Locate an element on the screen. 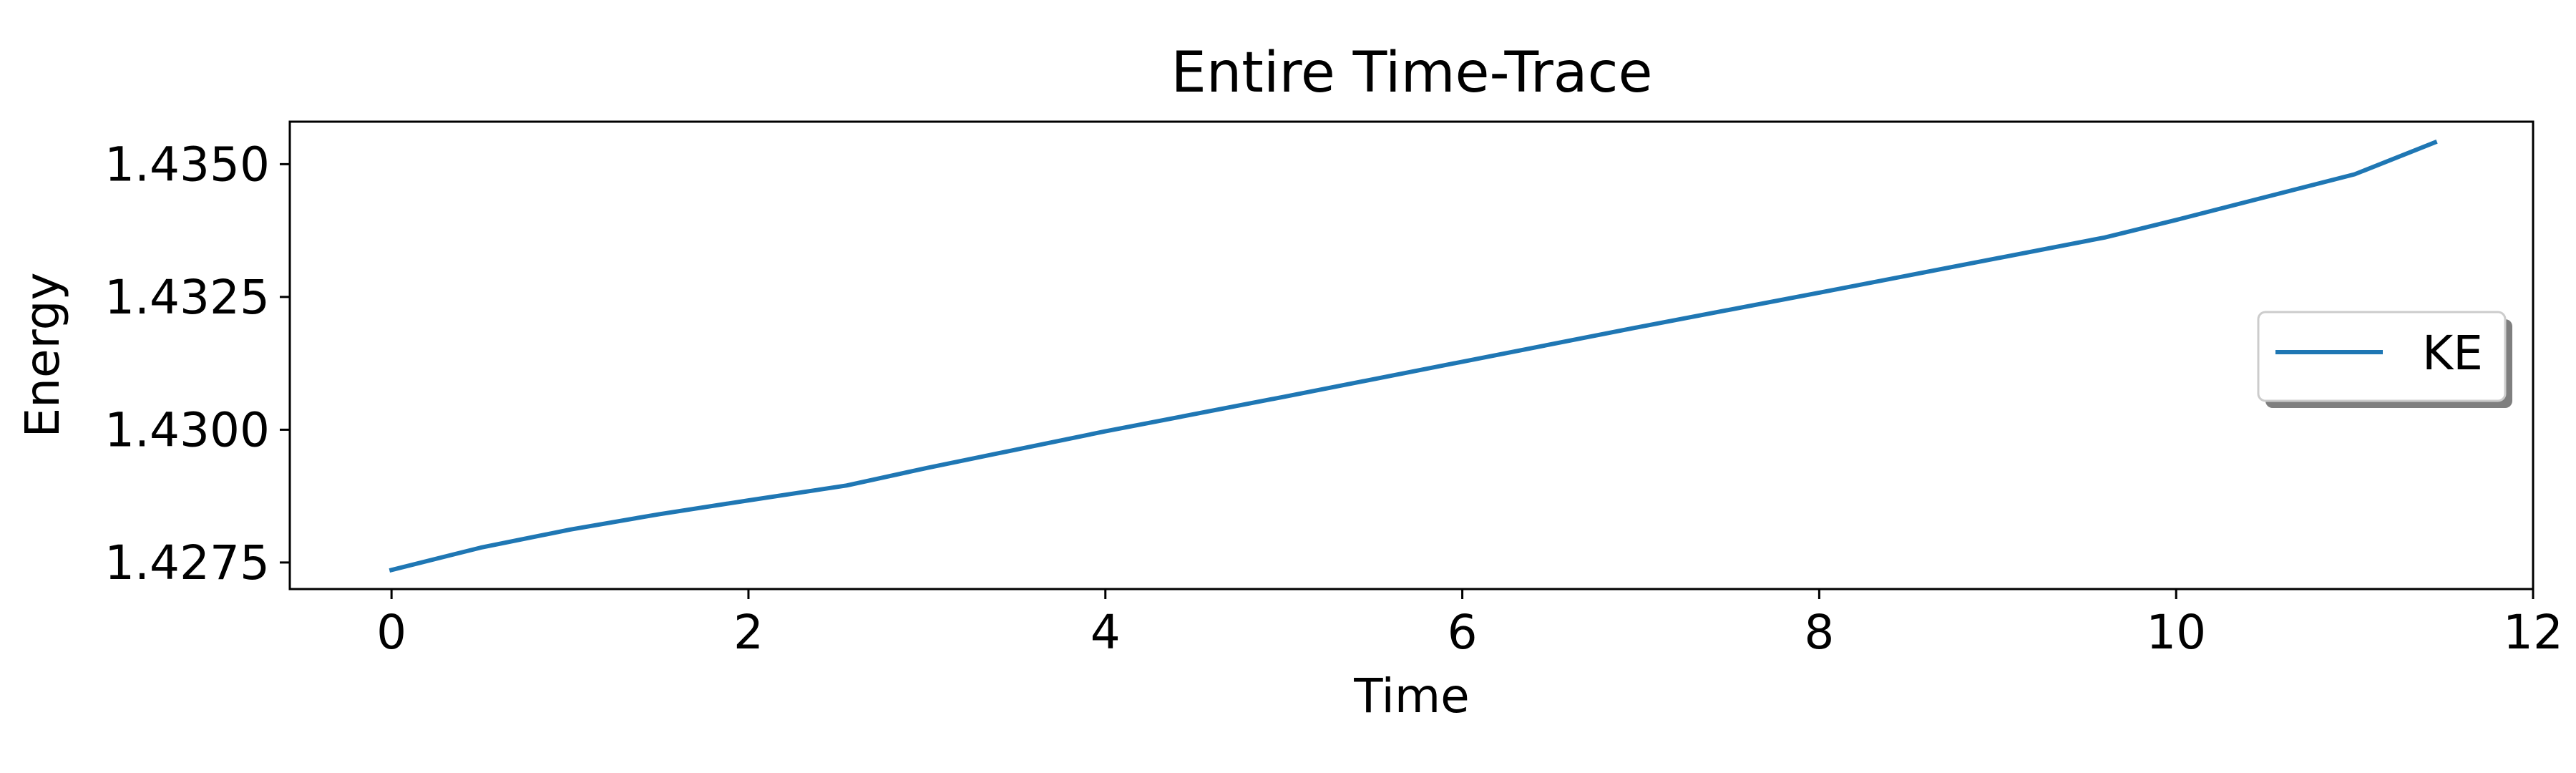 Image resolution: width=2576 pixels, height=773 pixels. y-axis-label: Energy is located at coordinates (42, 354).